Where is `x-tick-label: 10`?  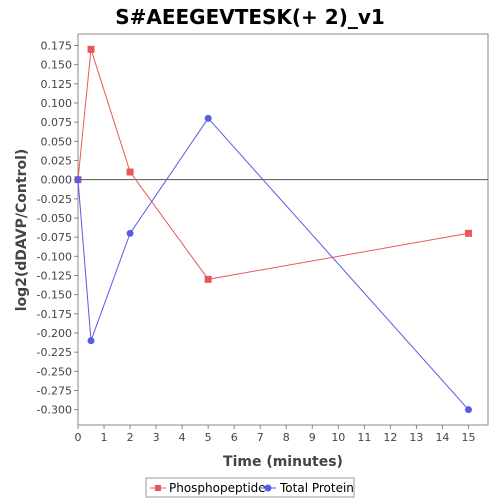 x-tick-label: 10 is located at coordinates (338, 437).